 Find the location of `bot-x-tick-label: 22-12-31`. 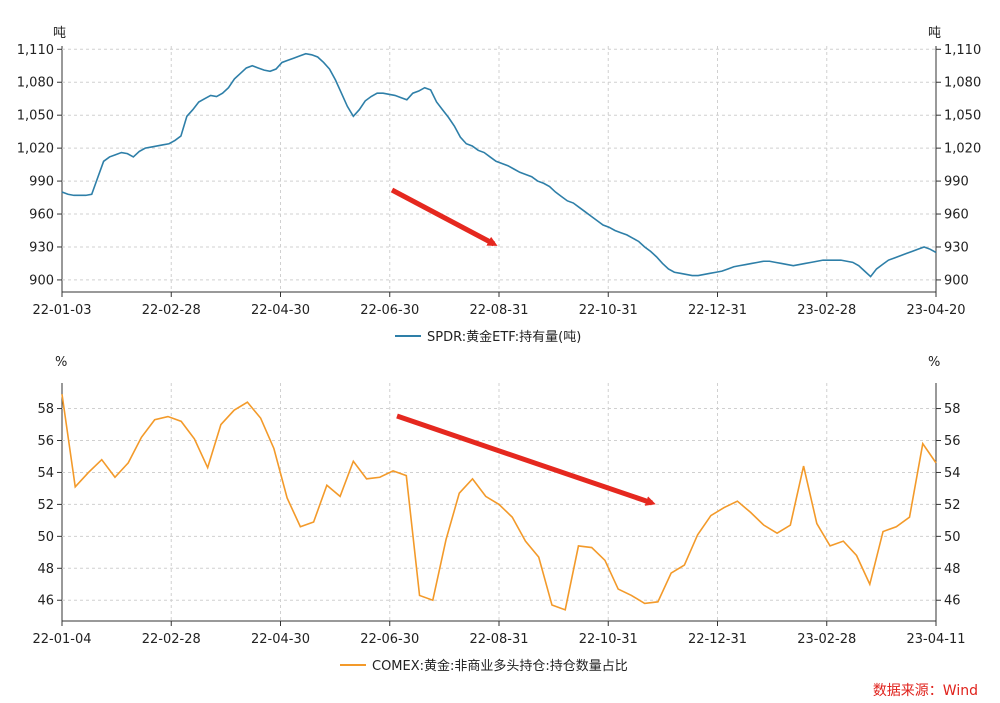

bot-x-tick-label: 22-12-31 is located at coordinates (717, 639).